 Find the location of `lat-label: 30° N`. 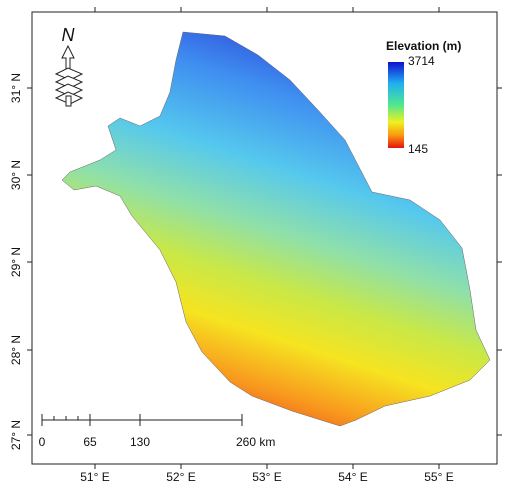

lat-label: 30° N is located at coordinates (16, 175).